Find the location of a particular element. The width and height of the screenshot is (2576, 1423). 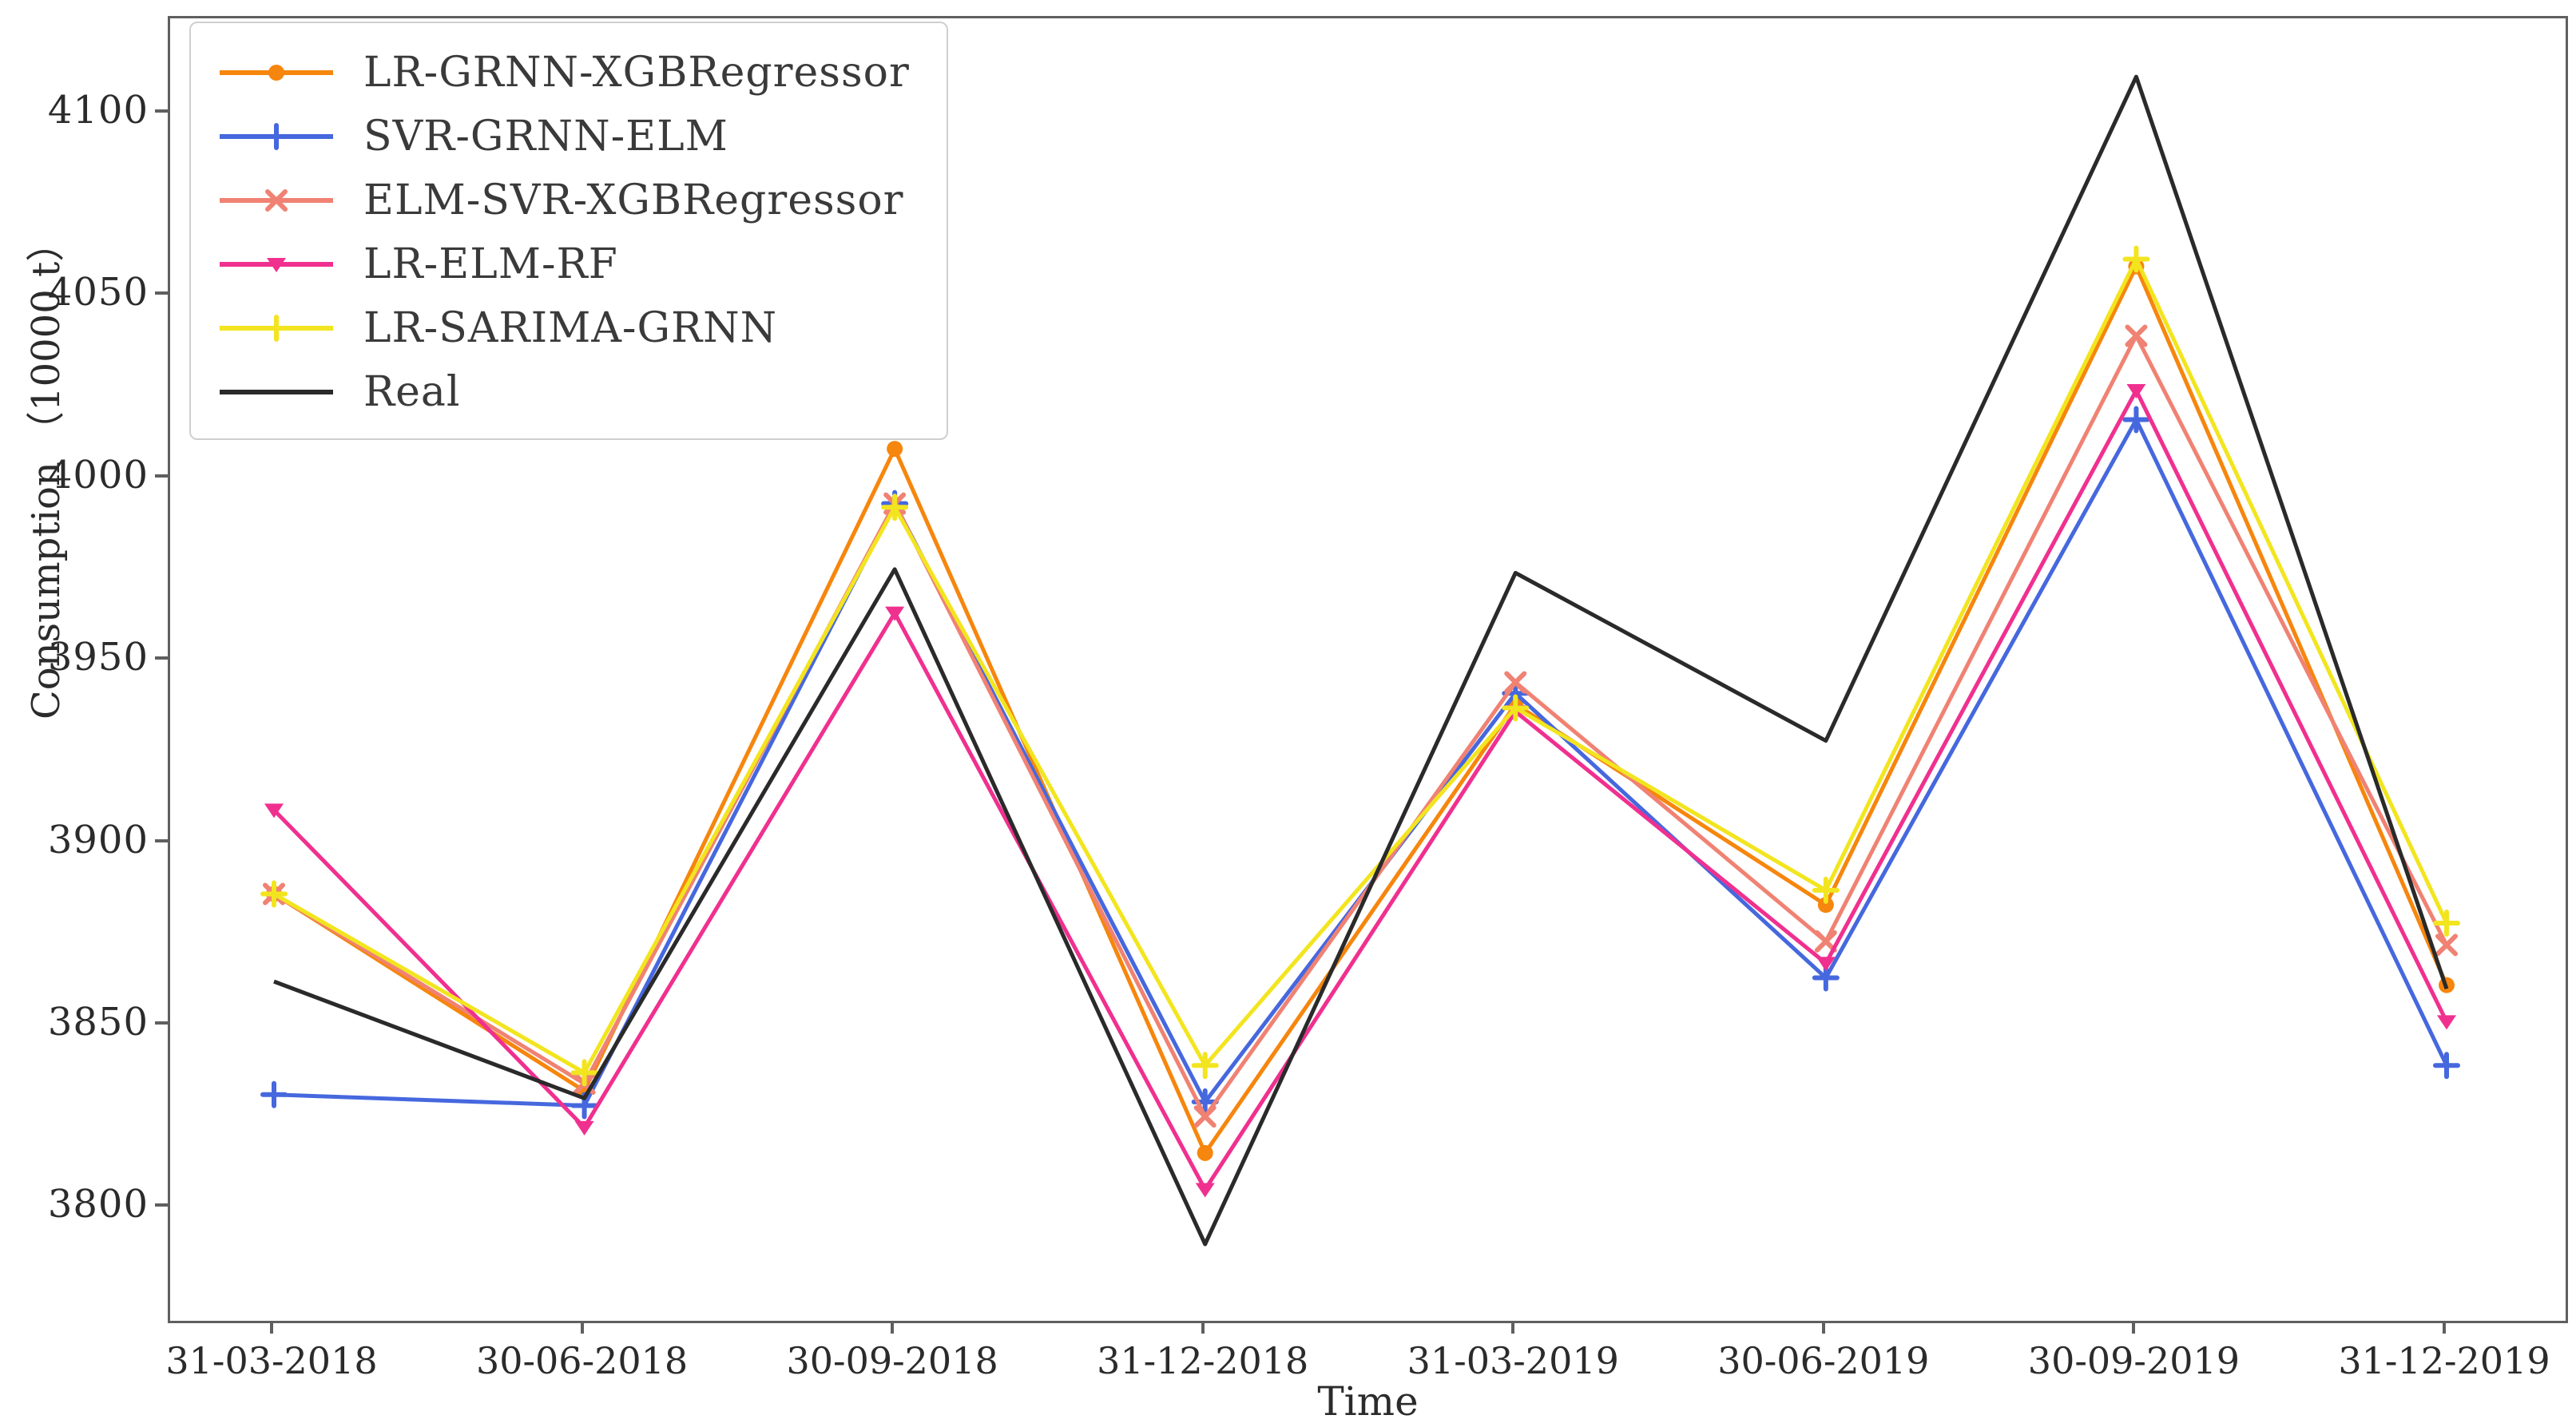

y-tick-label: 3850 is located at coordinates (98, 1021).